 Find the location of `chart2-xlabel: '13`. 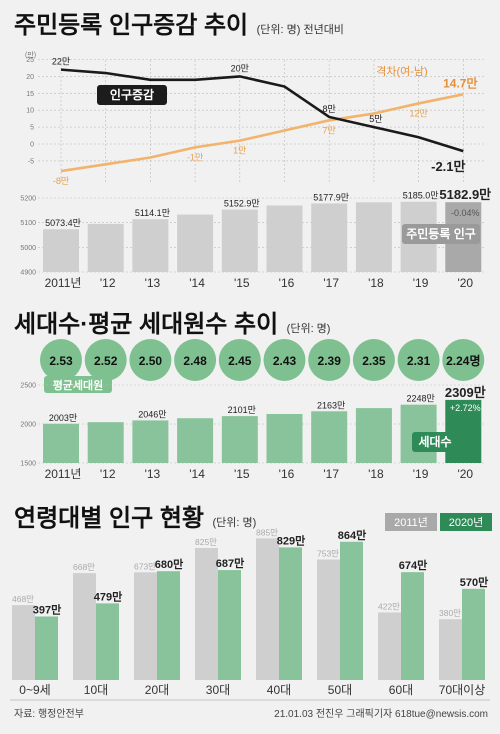

chart2-xlabel: '13 is located at coordinates (153, 283).